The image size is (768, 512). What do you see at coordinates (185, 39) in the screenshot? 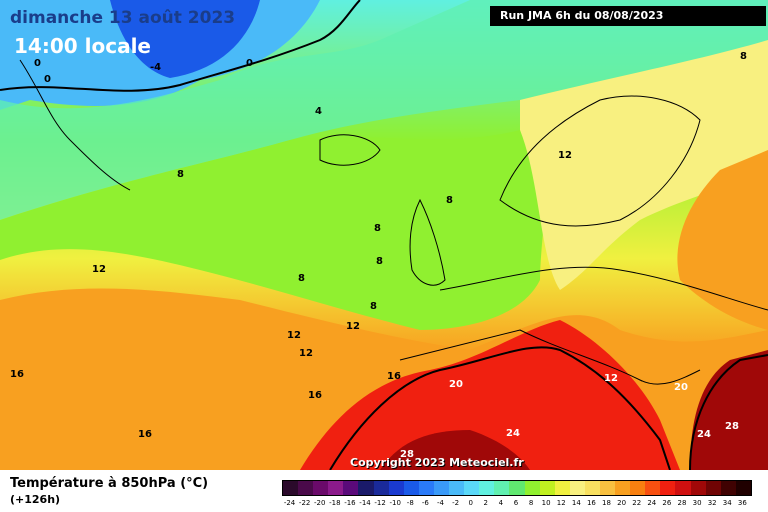
I see `cold-zone-core` at bounding box center [185, 39].